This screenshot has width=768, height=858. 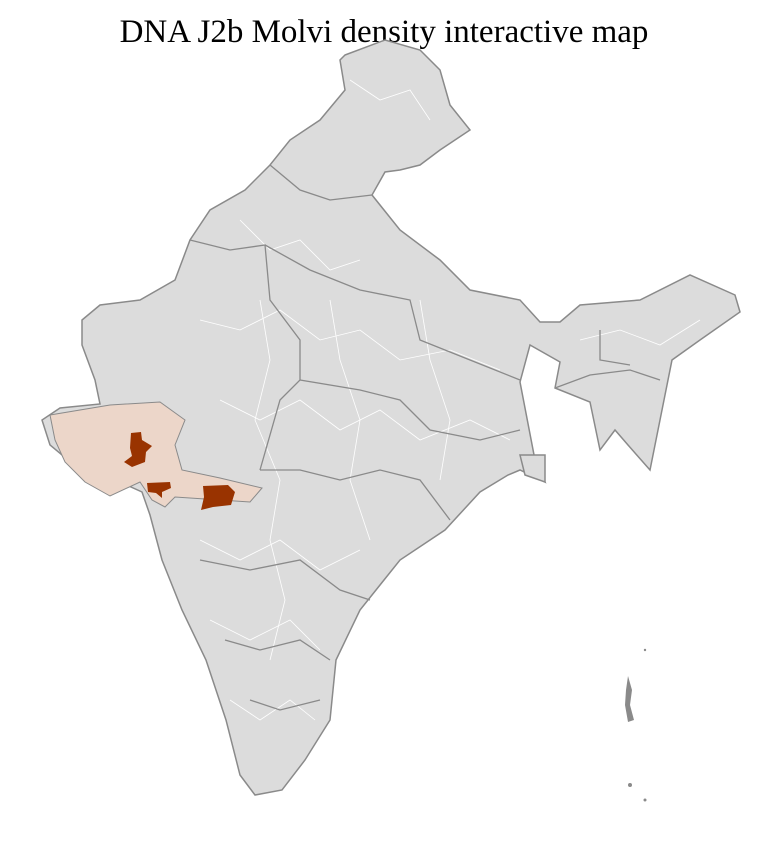 What do you see at coordinates (156, 455) in the screenshot?
I see `density-regions` at bounding box center [156, 455].